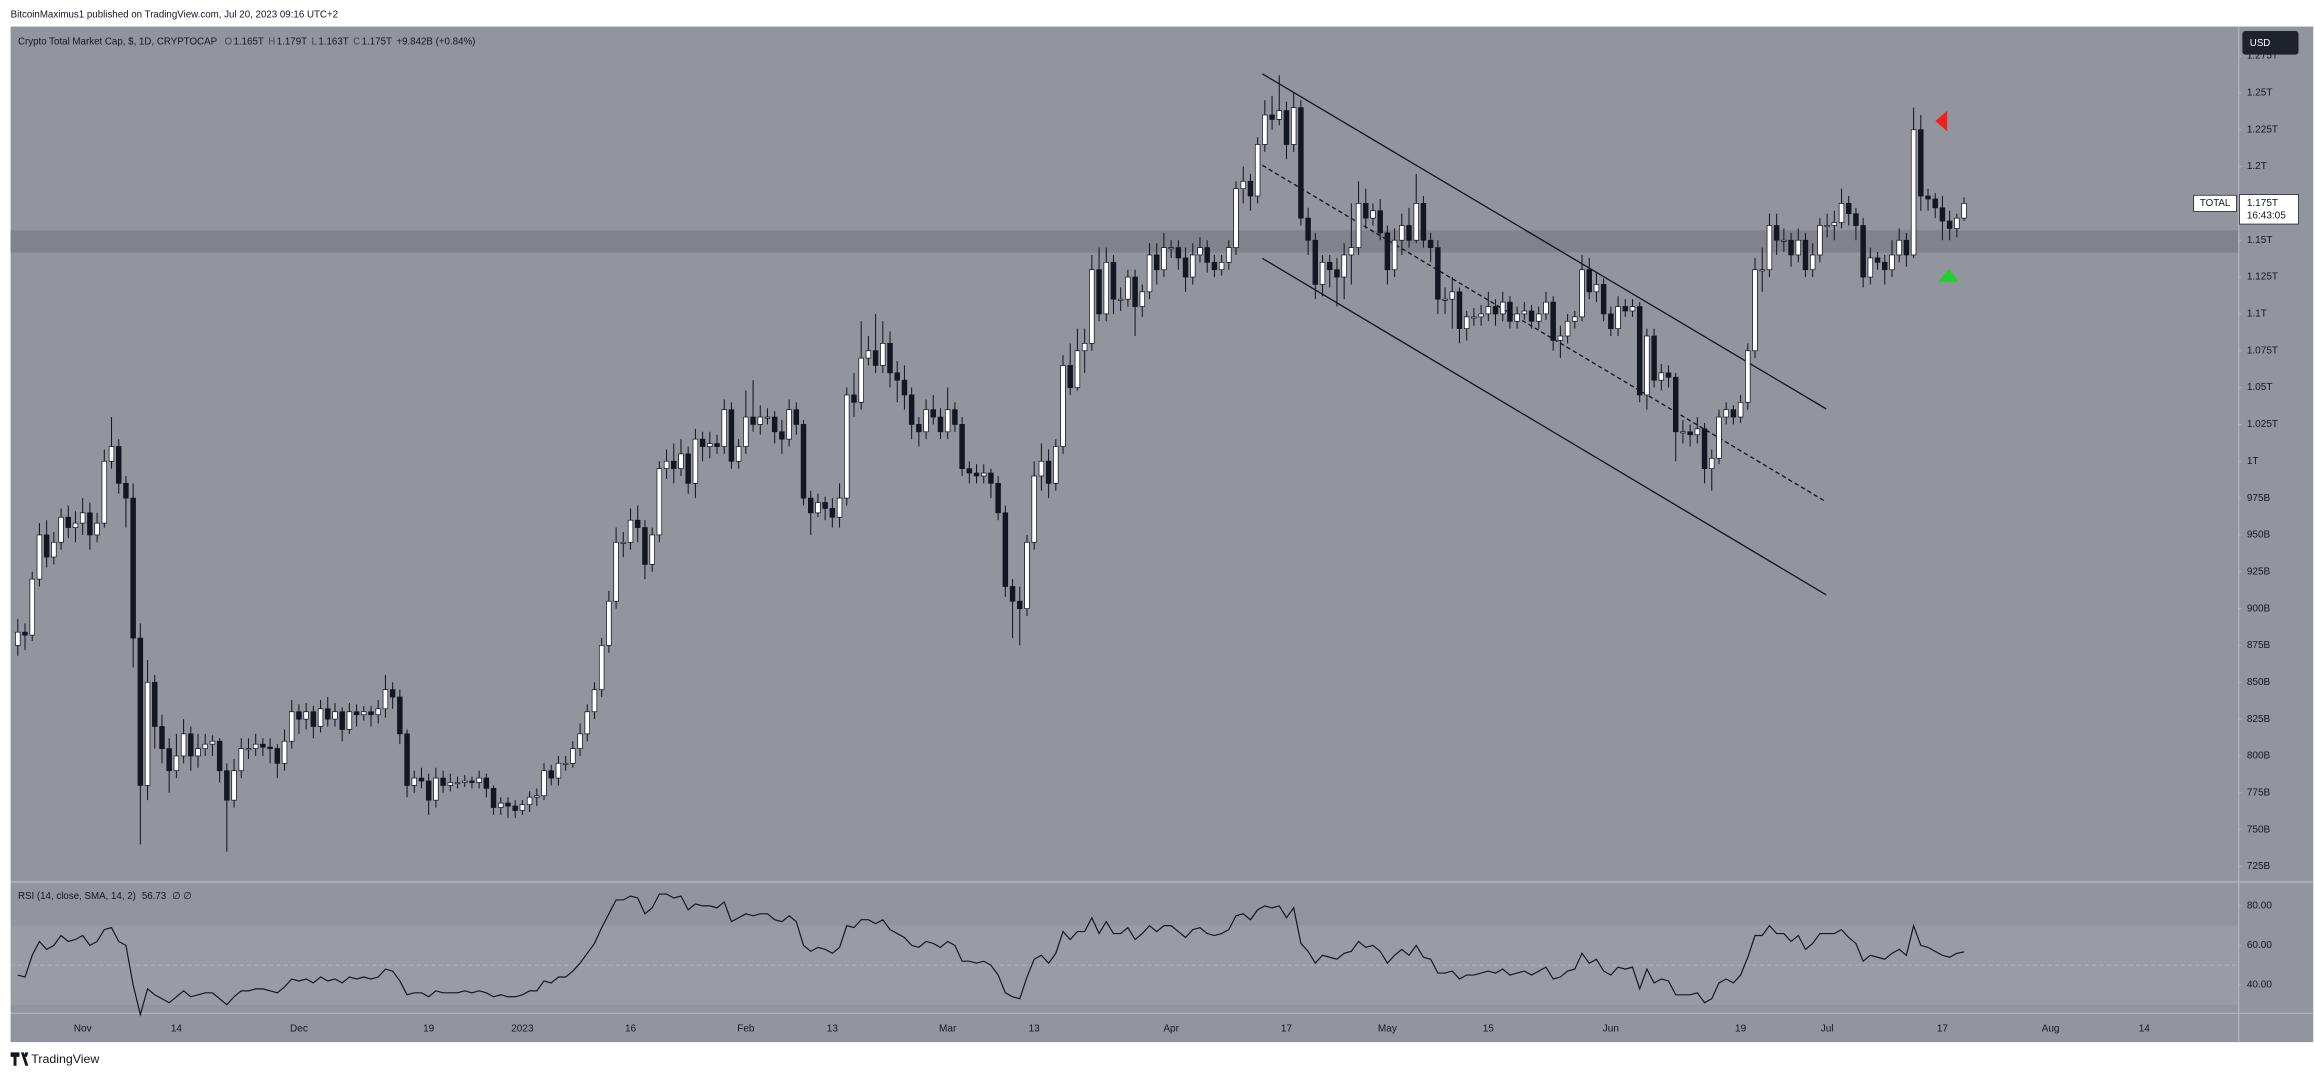 This screenshot has width=2315, height=1079. Describe the element at coordinates (1544, 426) in the screenshot. I see `channel-lower-line` at that location.